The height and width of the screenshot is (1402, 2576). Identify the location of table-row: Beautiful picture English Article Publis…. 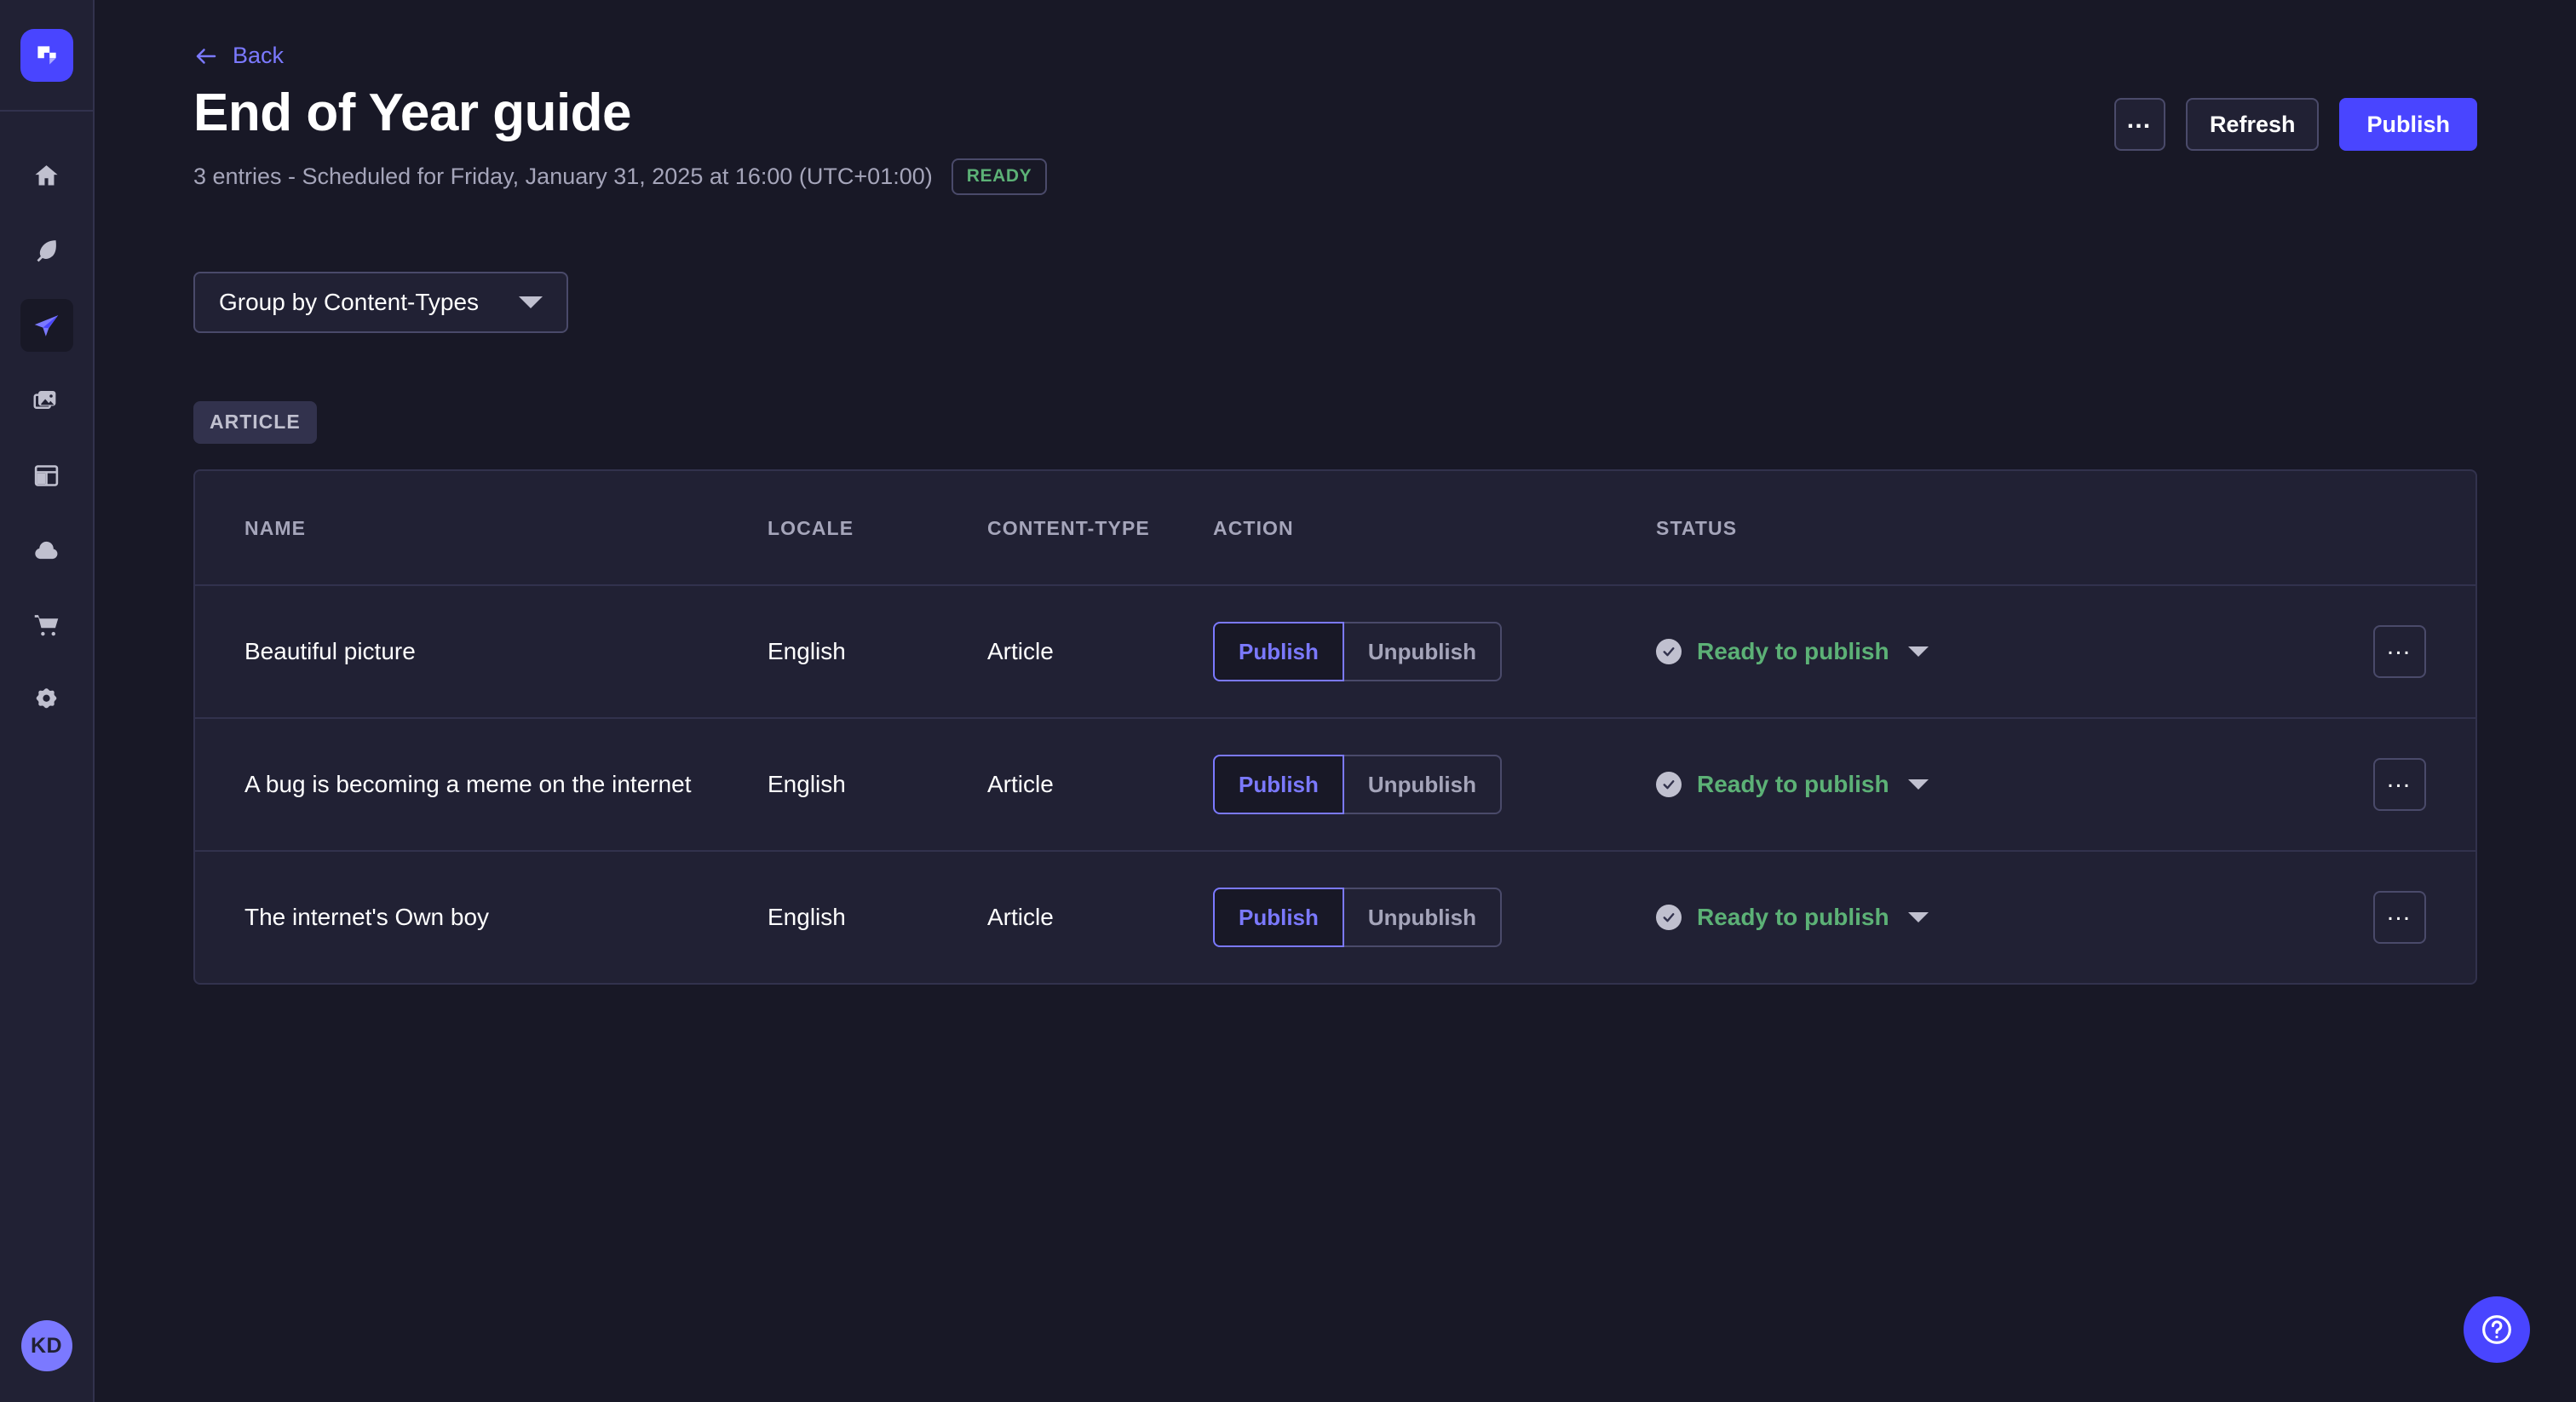
(1335, 652).